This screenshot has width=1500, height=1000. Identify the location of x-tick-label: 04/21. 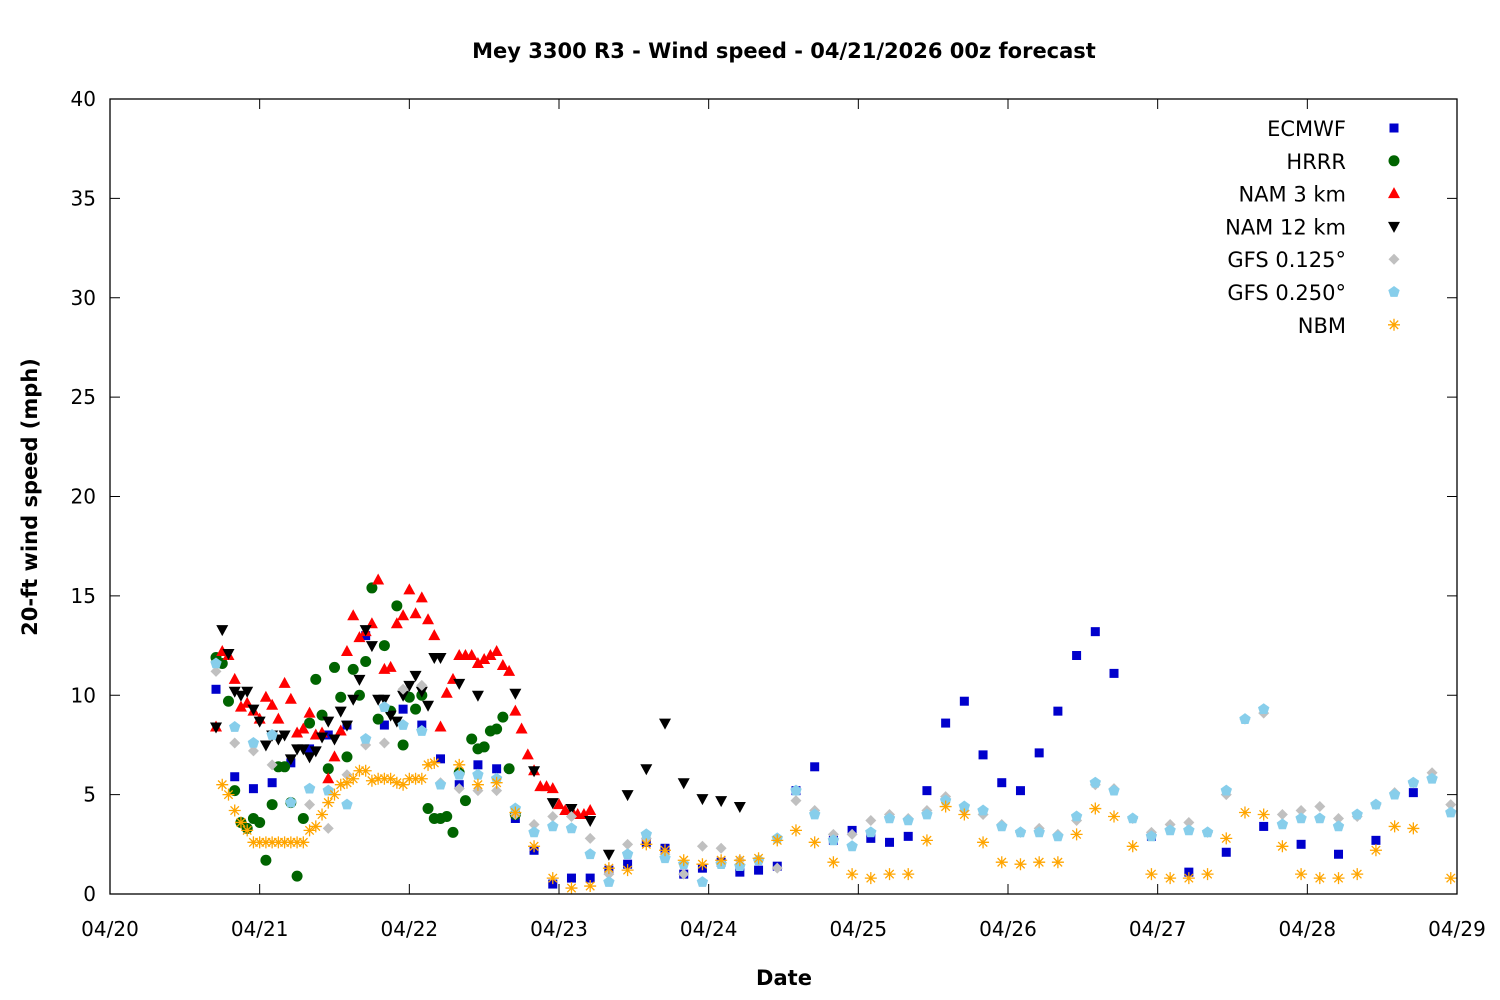
(260, 929).